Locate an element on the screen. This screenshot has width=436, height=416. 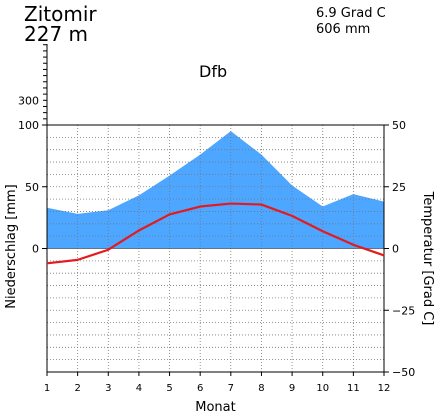
temp-tick-label: 0 is located at coordinates (395, 249).